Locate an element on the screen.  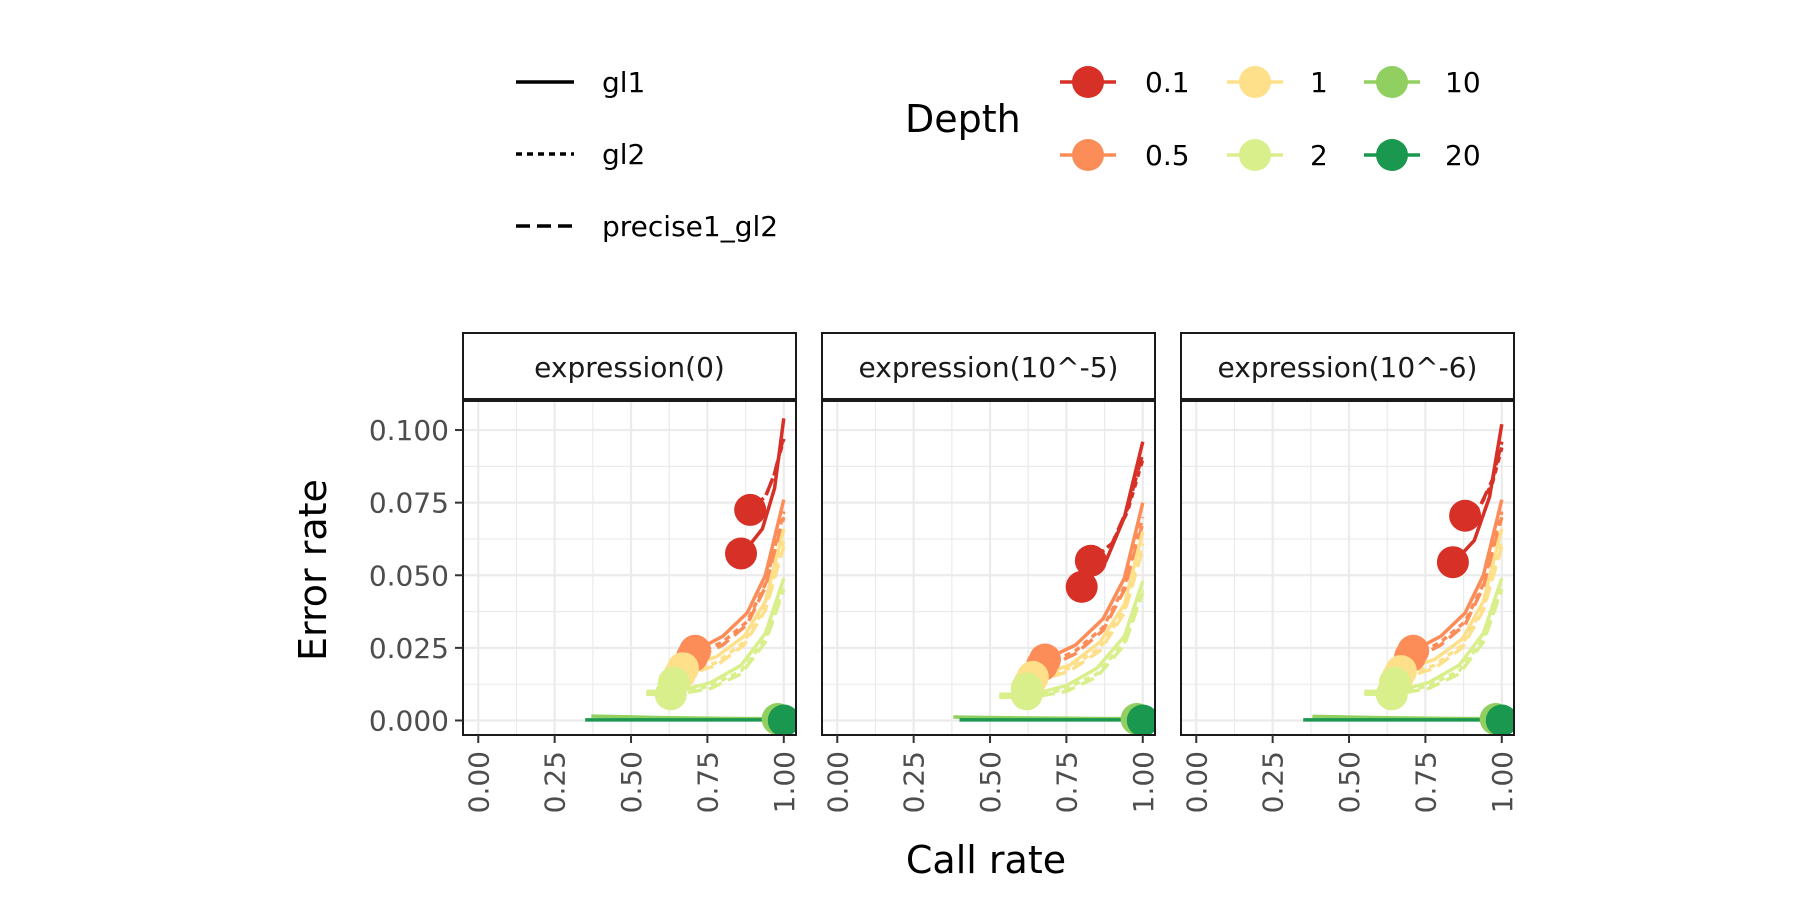
legend-linetype-gl1: gl1 is located at coordinates (580, 82).